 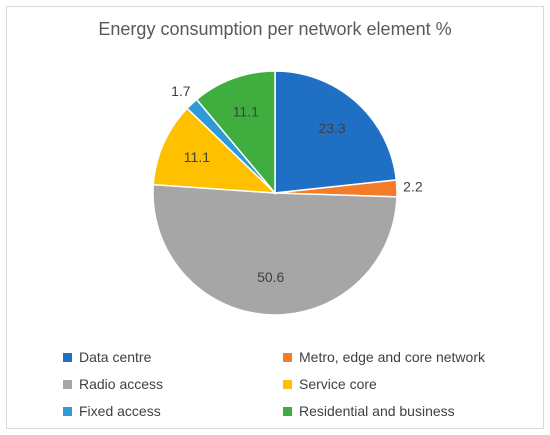 I want to click on legend-label: Fixed access, so click(x=120, y=411).